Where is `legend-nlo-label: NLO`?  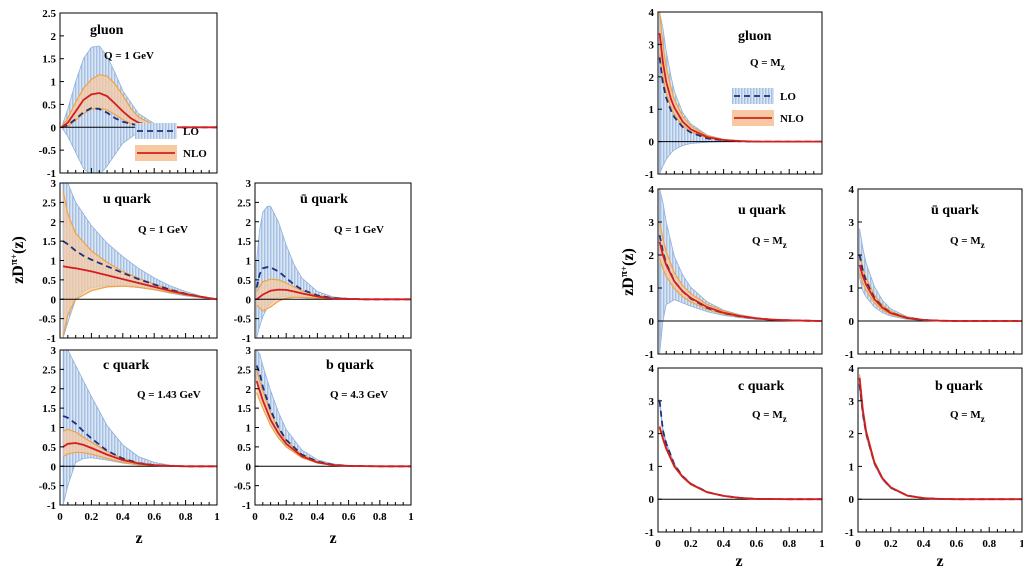 legend-nlo-label: NLO is located at coordinates (195, 154).